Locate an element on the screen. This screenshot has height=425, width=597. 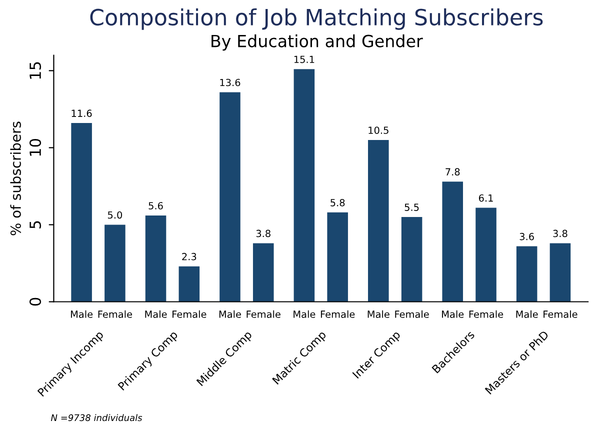
y-tick-label: 10 is located at coordinates (35, 147).